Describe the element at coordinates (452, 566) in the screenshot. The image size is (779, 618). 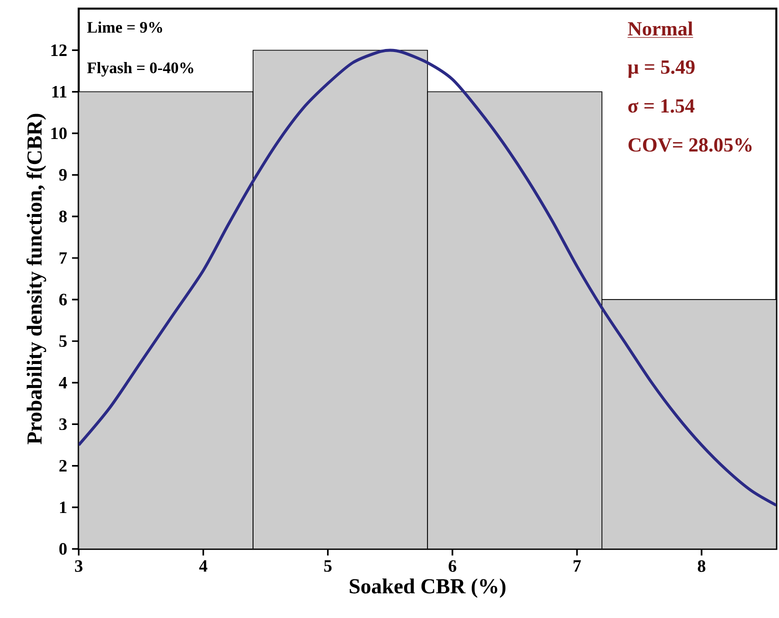
I see `x-tick-label: 6` at that location.